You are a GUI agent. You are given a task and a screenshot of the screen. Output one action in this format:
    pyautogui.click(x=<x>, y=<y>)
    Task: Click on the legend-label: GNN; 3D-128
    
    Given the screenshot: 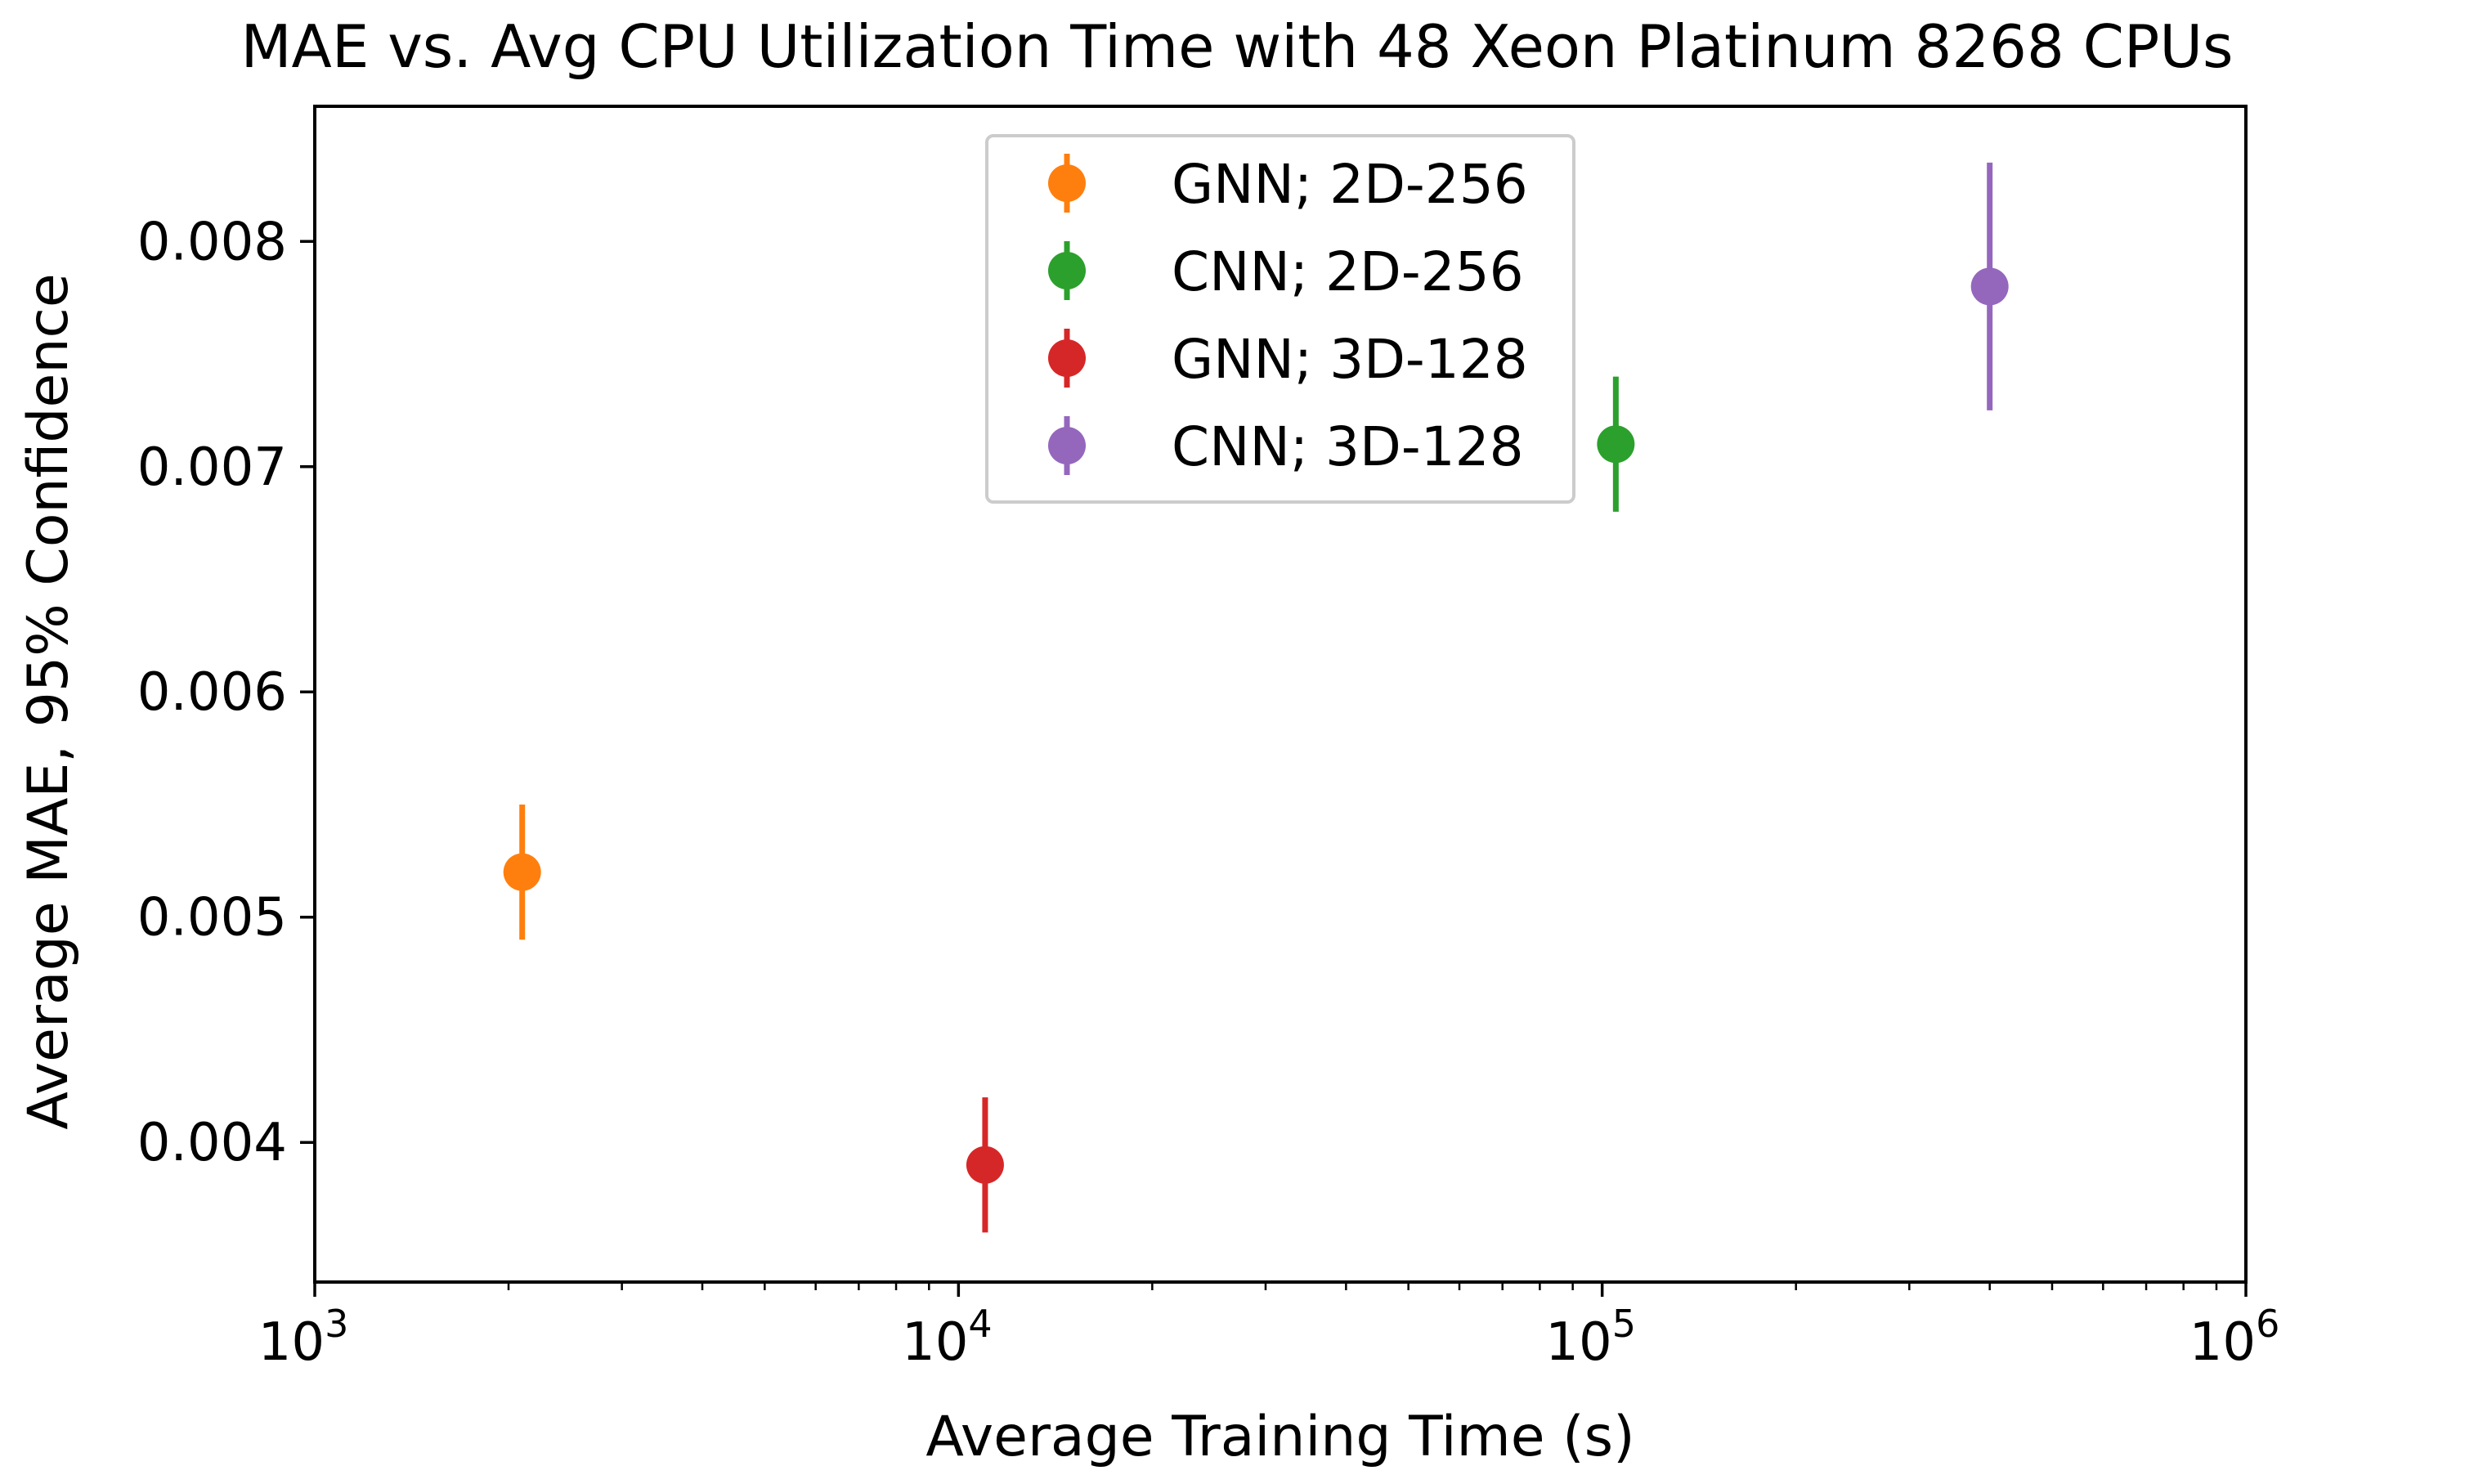 What is the action you would take?
    pyautogui.click(x=1350, y=359)
    